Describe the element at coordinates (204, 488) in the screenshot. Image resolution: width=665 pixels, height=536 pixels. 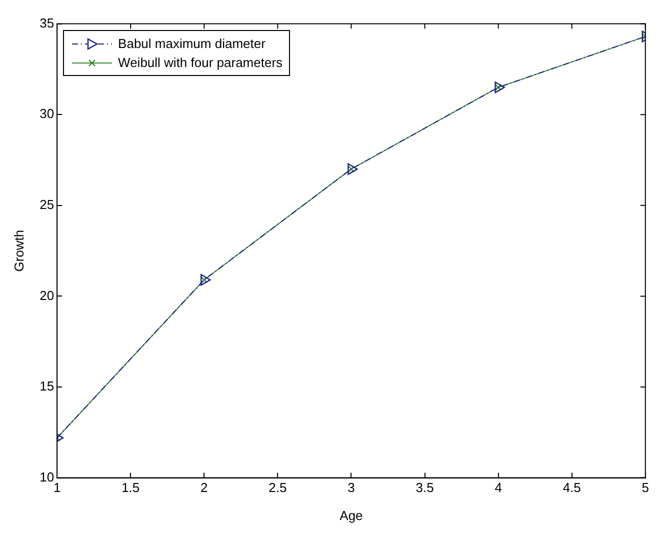
I see `x-tick-label: 2` at that location.